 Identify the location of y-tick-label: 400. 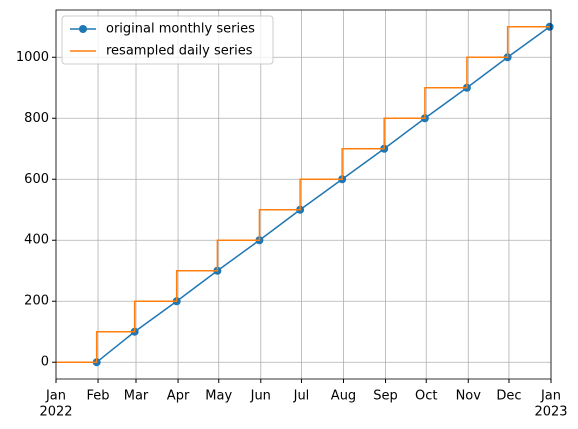
(36, 240).